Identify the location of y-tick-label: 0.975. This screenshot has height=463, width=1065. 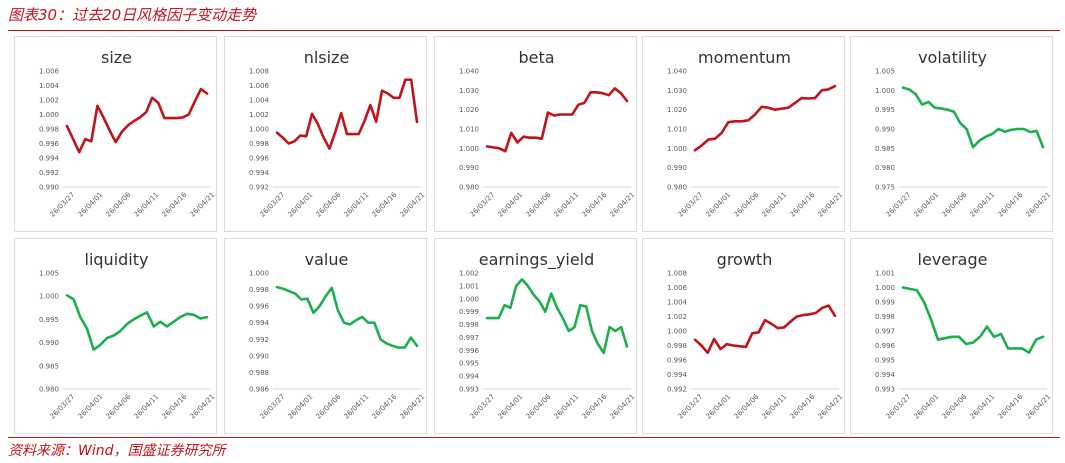
(885, 188).